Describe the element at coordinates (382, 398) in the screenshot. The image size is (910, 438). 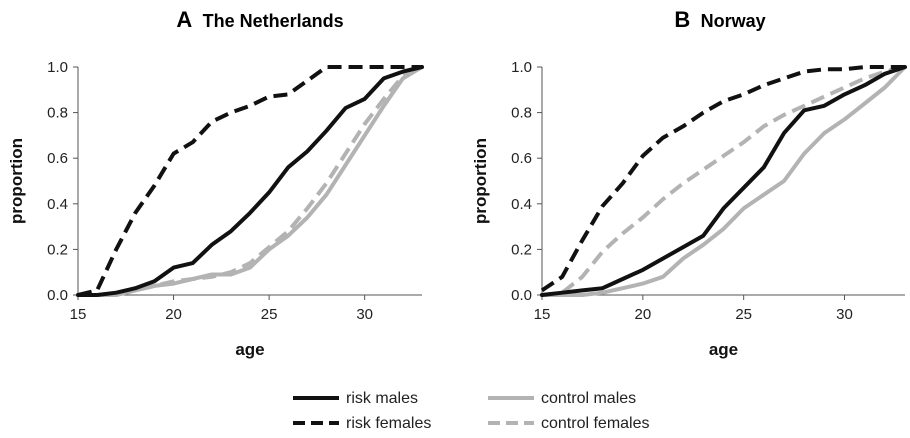
I see `legend-label: risk males` at that location.